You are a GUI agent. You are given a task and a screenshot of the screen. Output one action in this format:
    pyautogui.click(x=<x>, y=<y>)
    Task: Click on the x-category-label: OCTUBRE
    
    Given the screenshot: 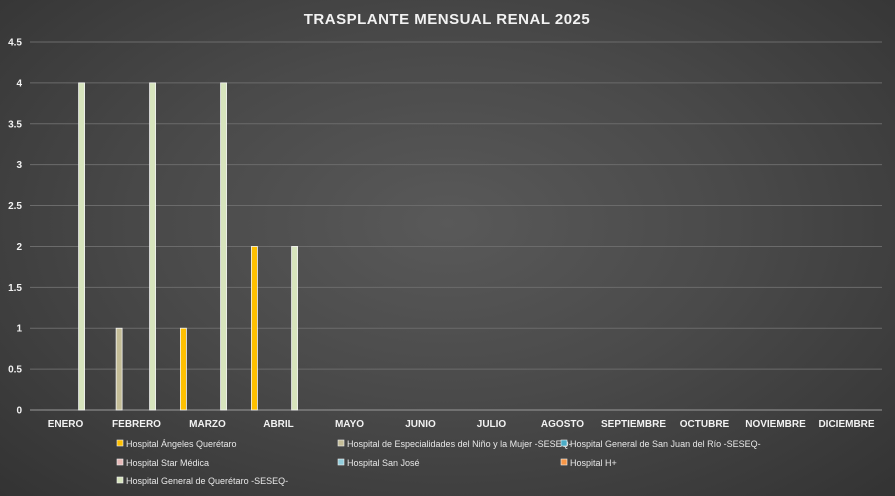 What is the action you would take?
    pyautogui.click(x=705, y=424)
    